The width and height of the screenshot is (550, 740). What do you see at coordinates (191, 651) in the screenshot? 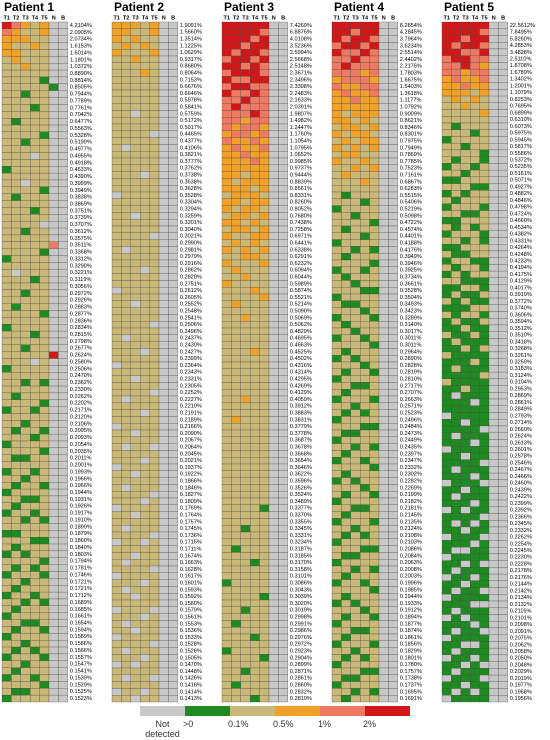
I see `row-label: 0.1526%` at bounding box center [191, 651].